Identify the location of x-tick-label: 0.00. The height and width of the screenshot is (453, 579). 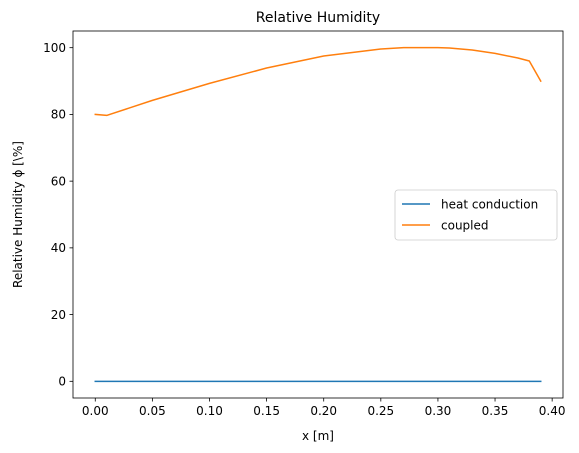
(95, 411).